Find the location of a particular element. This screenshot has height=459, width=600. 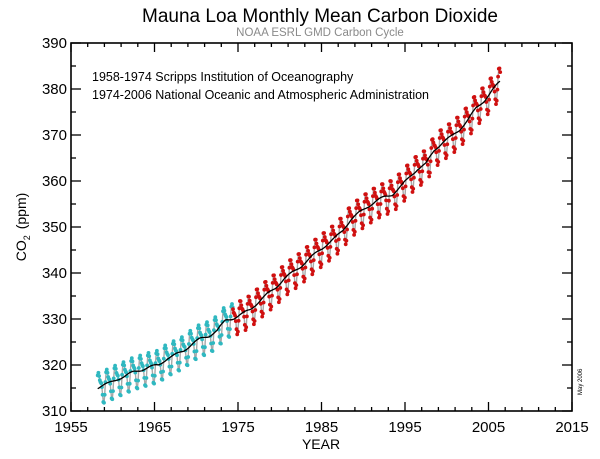

chart-subtitle: NOAA ESRL GMD Carbon Cycle is located at coordinates (320, 33).